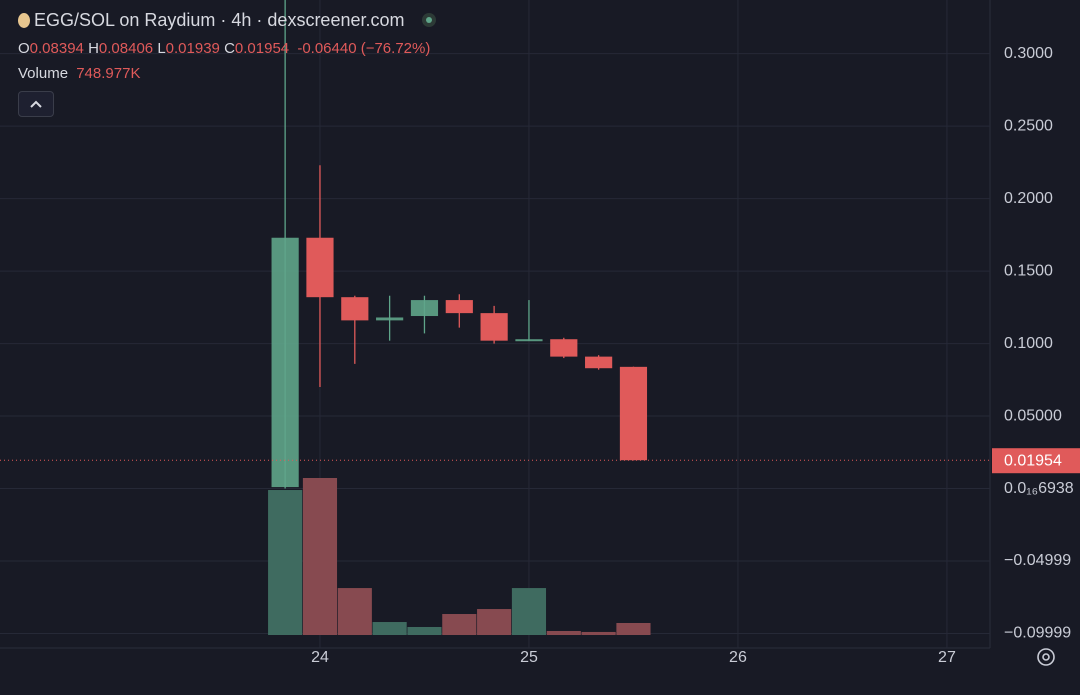 The image size is (1080, 695). I want to click on y-tick-label: 0.2500, so click(1028, 125).